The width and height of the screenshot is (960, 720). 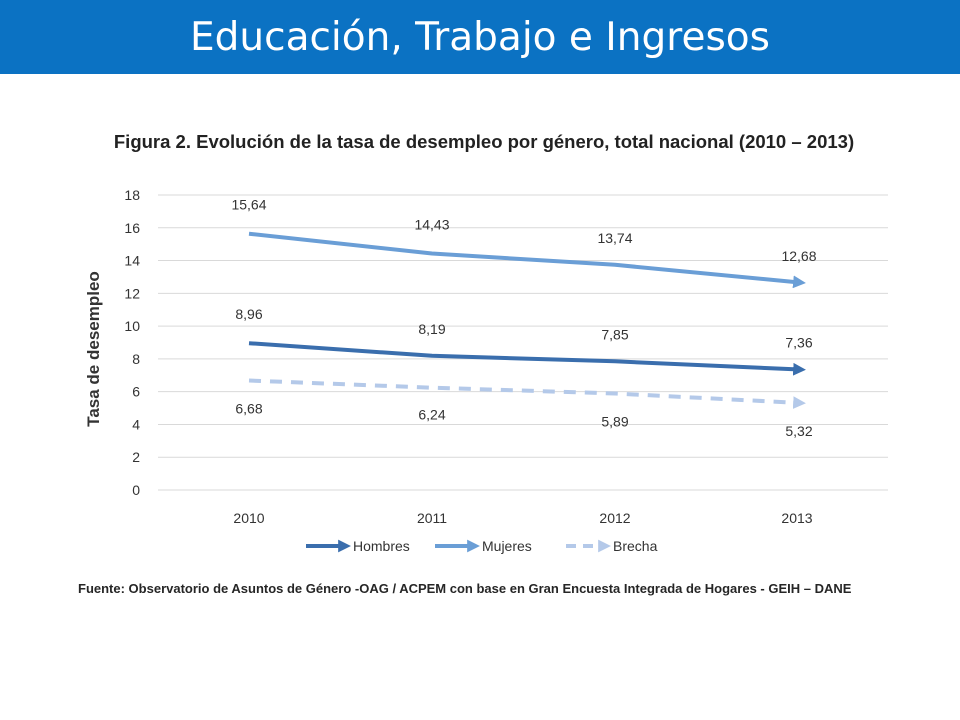 I want to click on data-label: 8,19, so click(x=431, y=329).